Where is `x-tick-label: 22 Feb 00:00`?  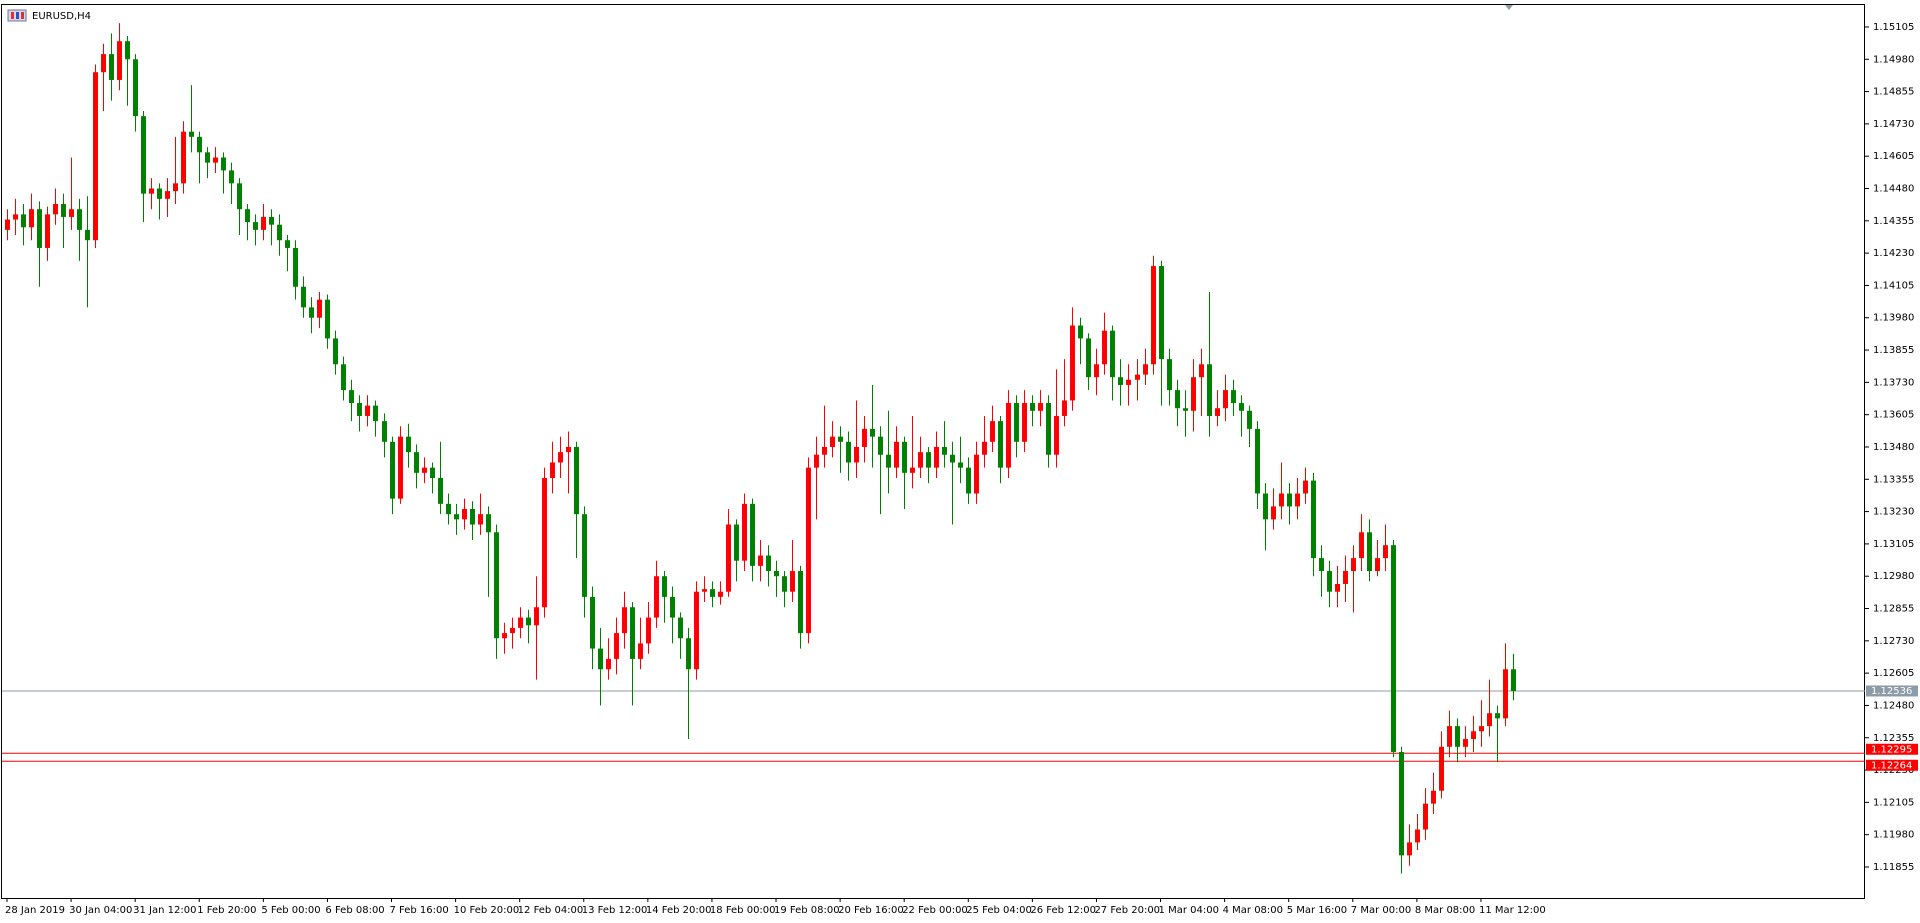 x-tick-label: 22 Feb 00:00 is located at coordinates (935, 910).